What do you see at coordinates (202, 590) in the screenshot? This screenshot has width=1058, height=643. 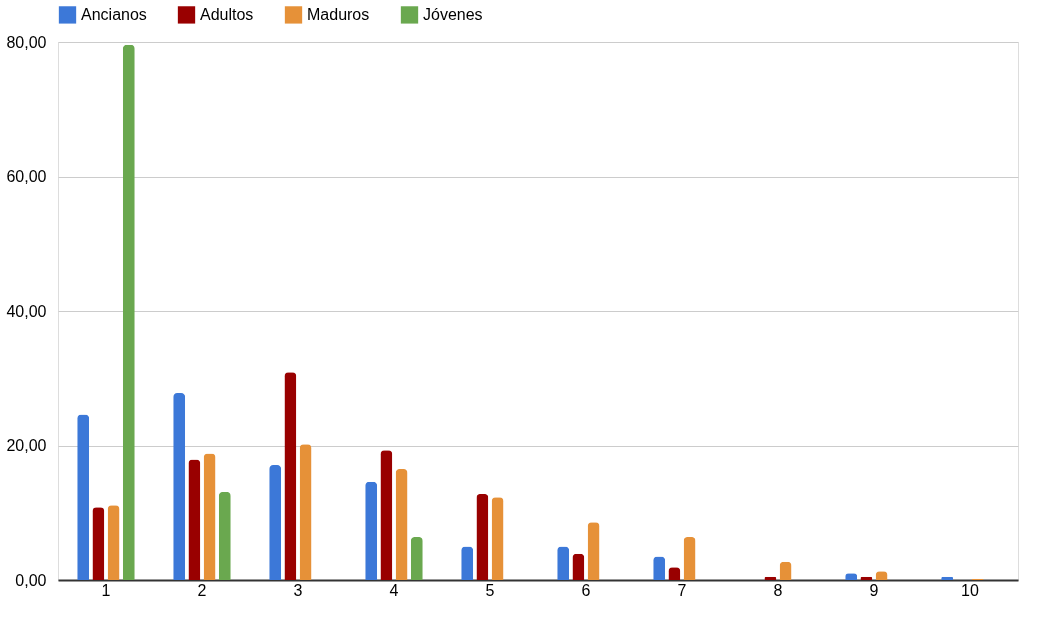 I see `x-tick-label: 2` at bounding box center [202, 590].